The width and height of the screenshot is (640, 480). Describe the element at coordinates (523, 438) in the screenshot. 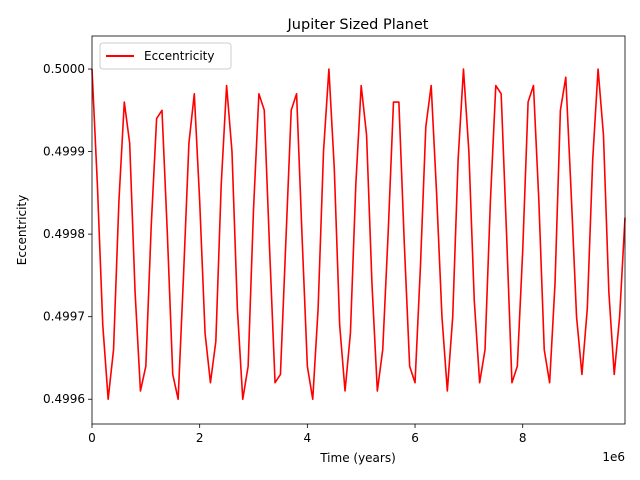

I see `x-tick-label: 8` at that location.